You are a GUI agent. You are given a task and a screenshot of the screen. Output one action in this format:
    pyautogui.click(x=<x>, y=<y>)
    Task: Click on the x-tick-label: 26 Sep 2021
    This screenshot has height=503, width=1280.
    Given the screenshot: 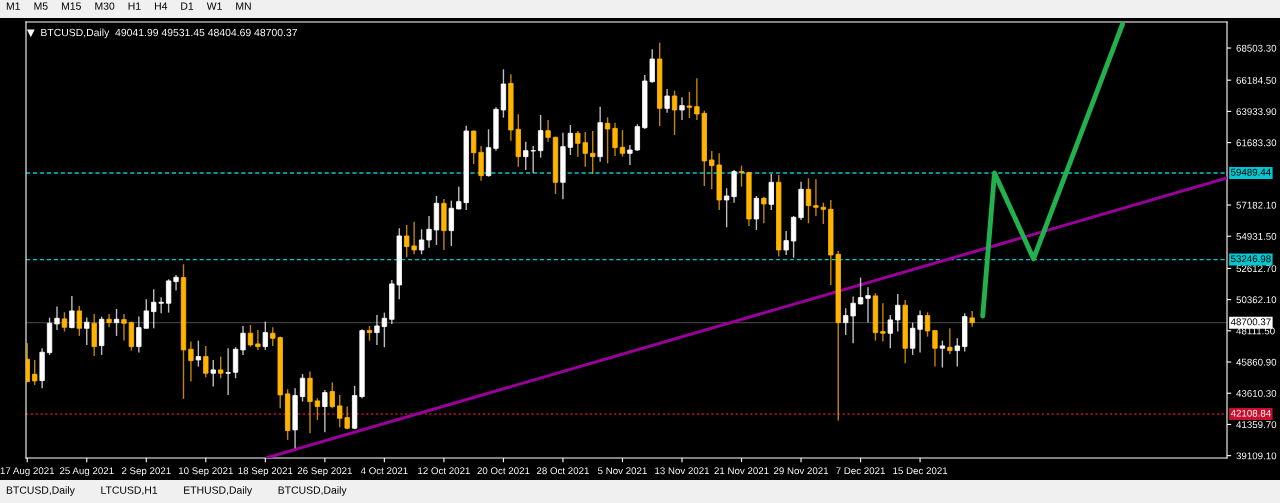 What is the action you would take?
    pyautogui.click(x=324, y=472)
    